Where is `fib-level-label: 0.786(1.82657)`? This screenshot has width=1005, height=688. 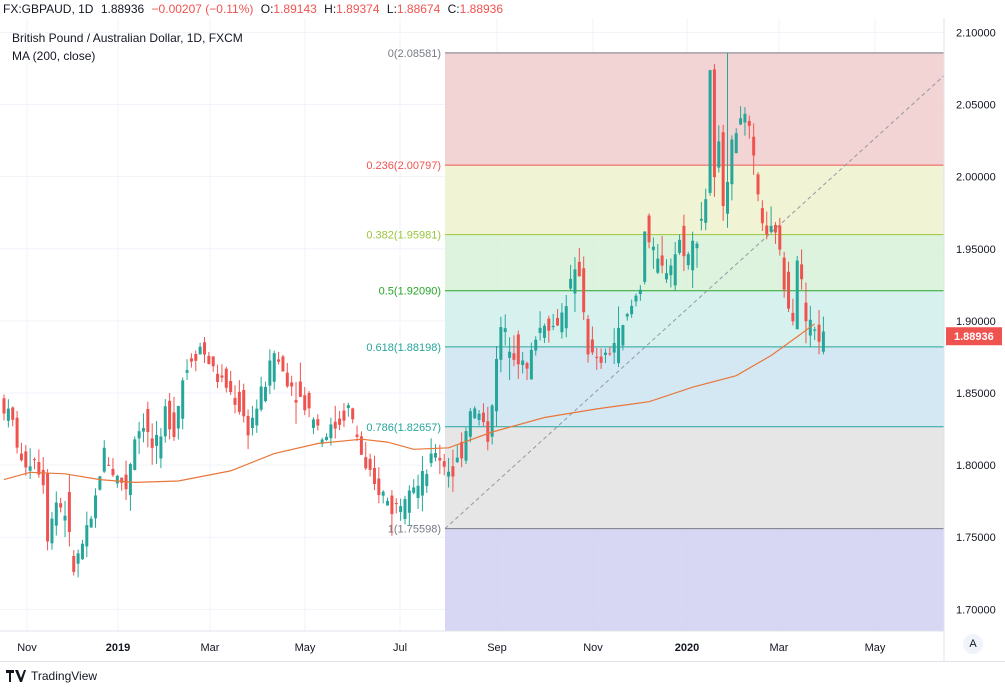 fib-level-label: 0.786(1.82657) is located at coordinates (403, 428).